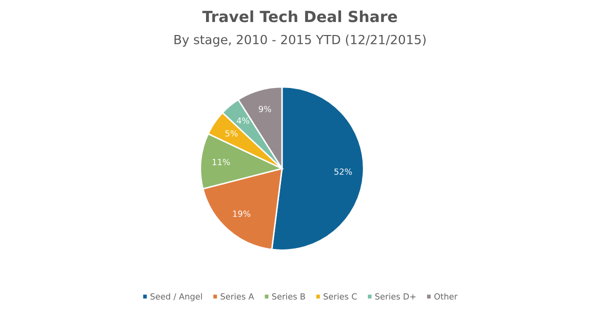  Describe the element at coordinates (176, 297) in the screenshot. I see `legend-label: Seed / Angel` at that location.